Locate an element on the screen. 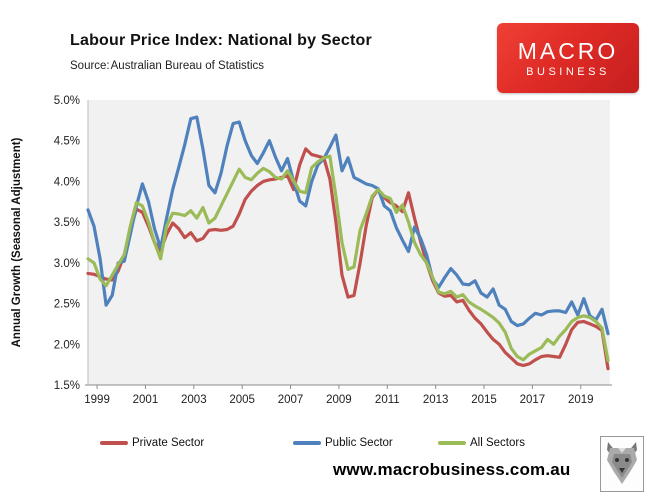  legend-item-private-sector: Private Sector is located at coordinates (152, 443).